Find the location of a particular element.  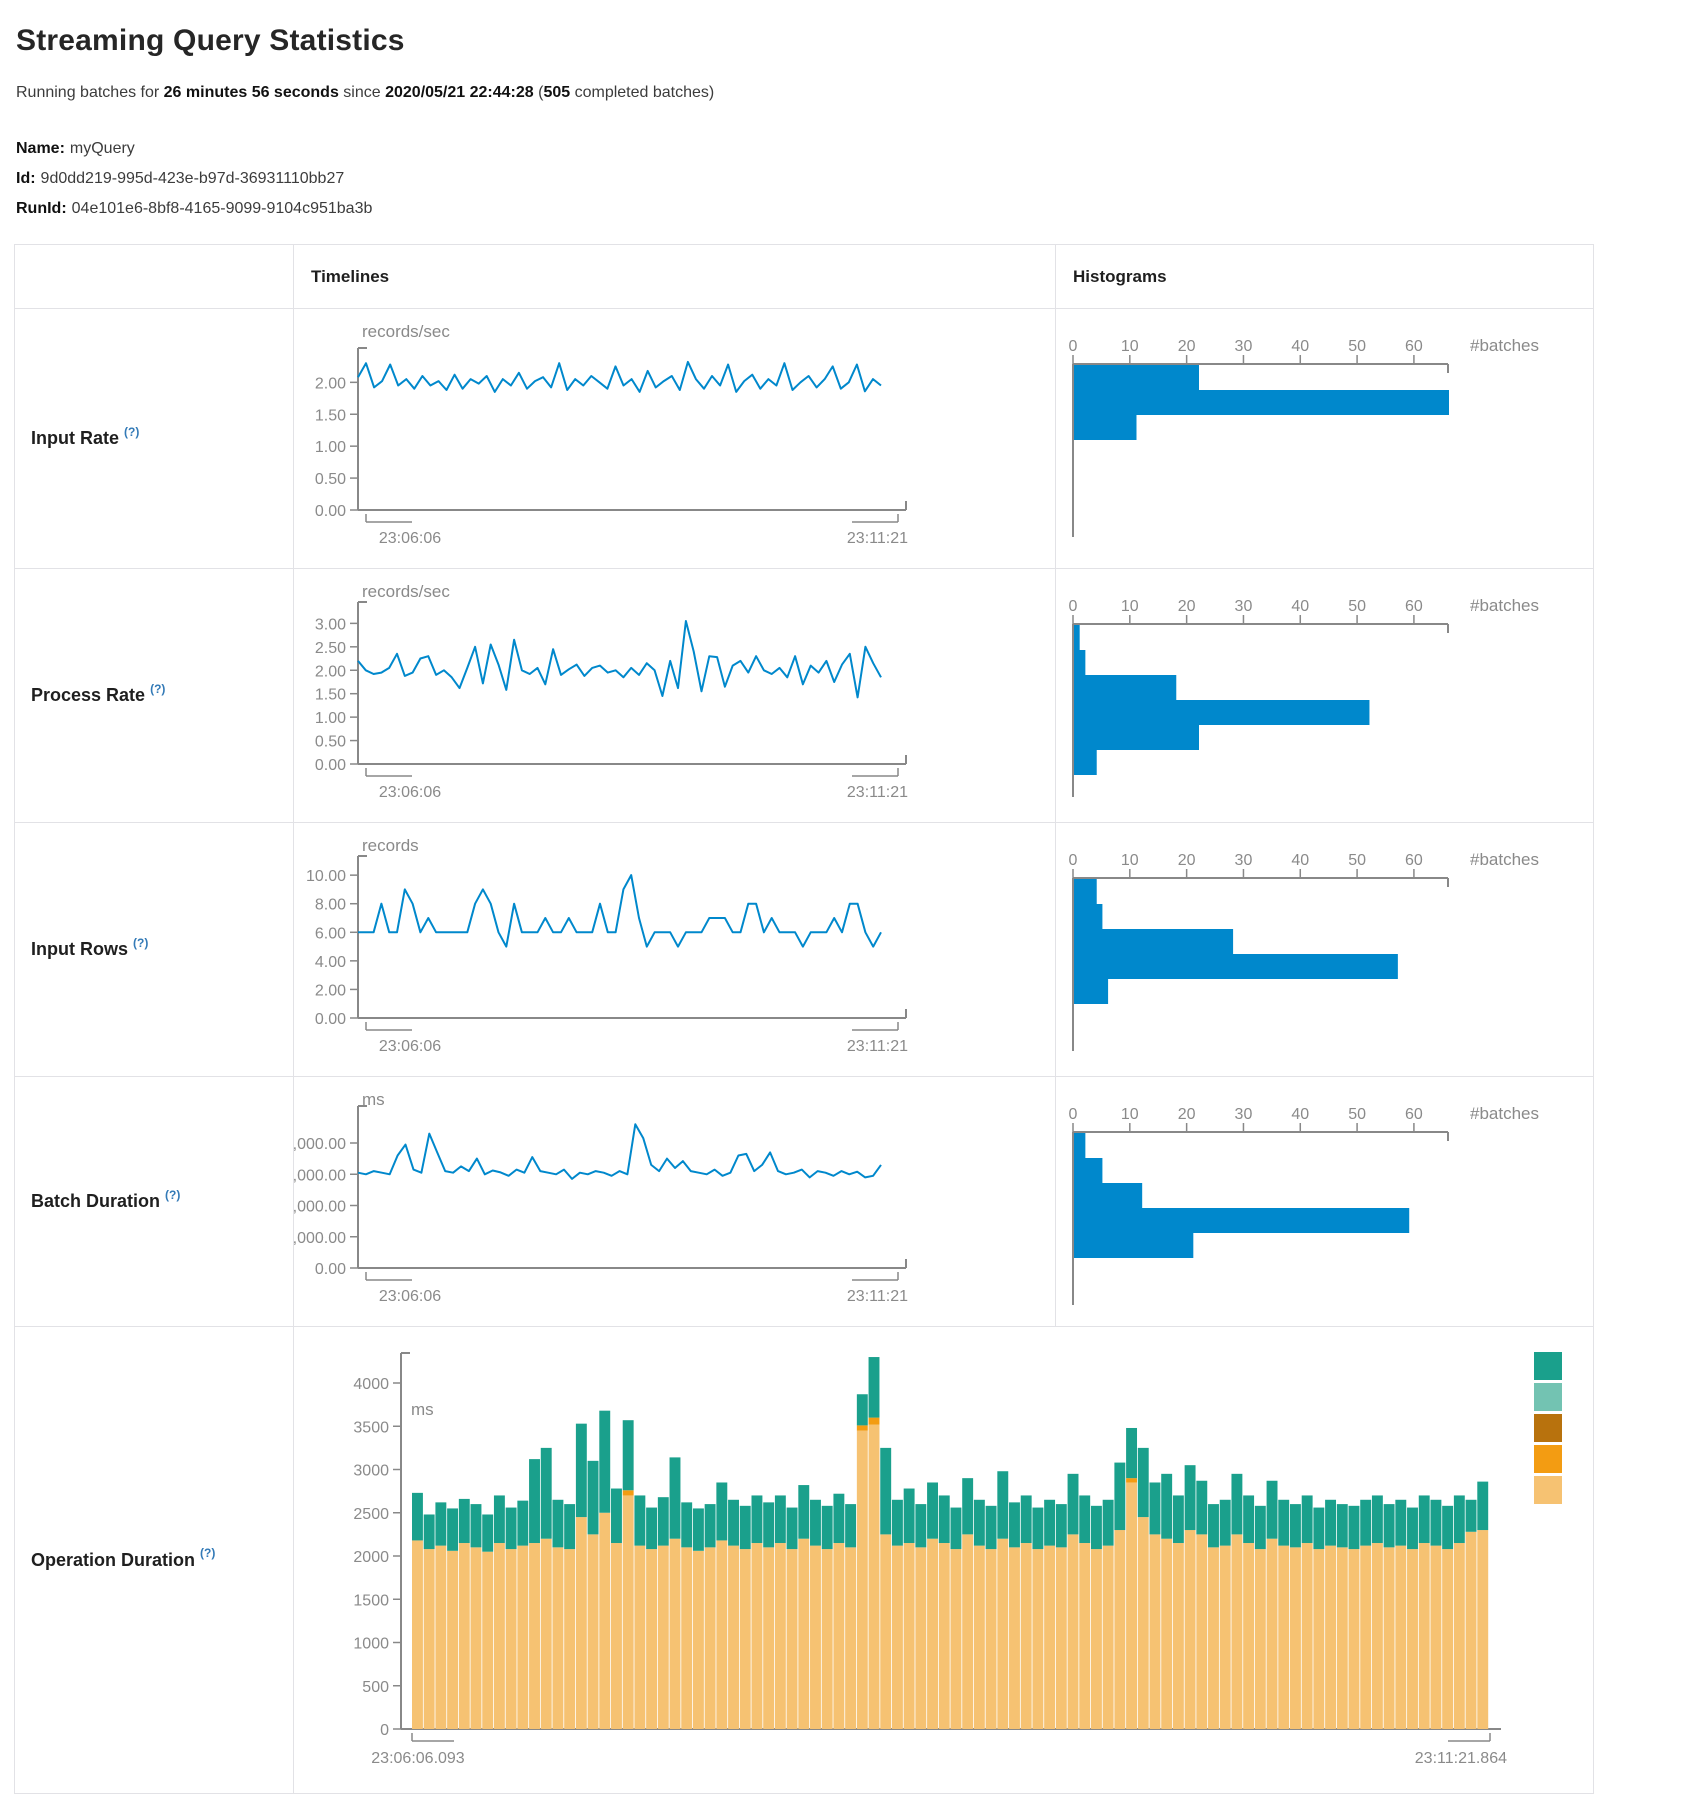

input-rows-histogram-chart: 0 10 20 30 40 50 60 #batches is located at coordinates (1324, 949).